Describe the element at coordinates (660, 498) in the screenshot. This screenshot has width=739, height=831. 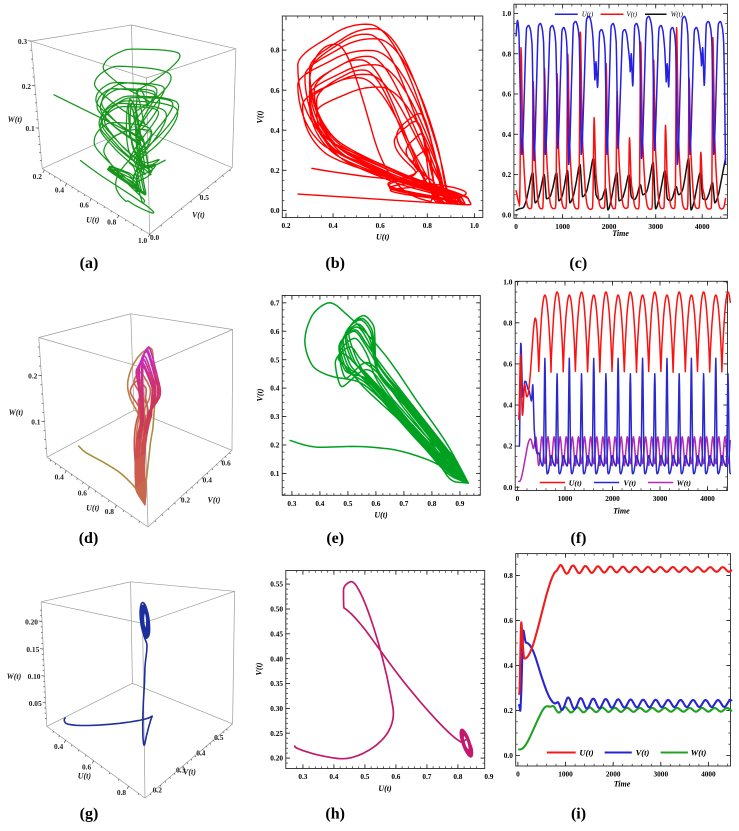
I see `svg-text: 3000` at that location.